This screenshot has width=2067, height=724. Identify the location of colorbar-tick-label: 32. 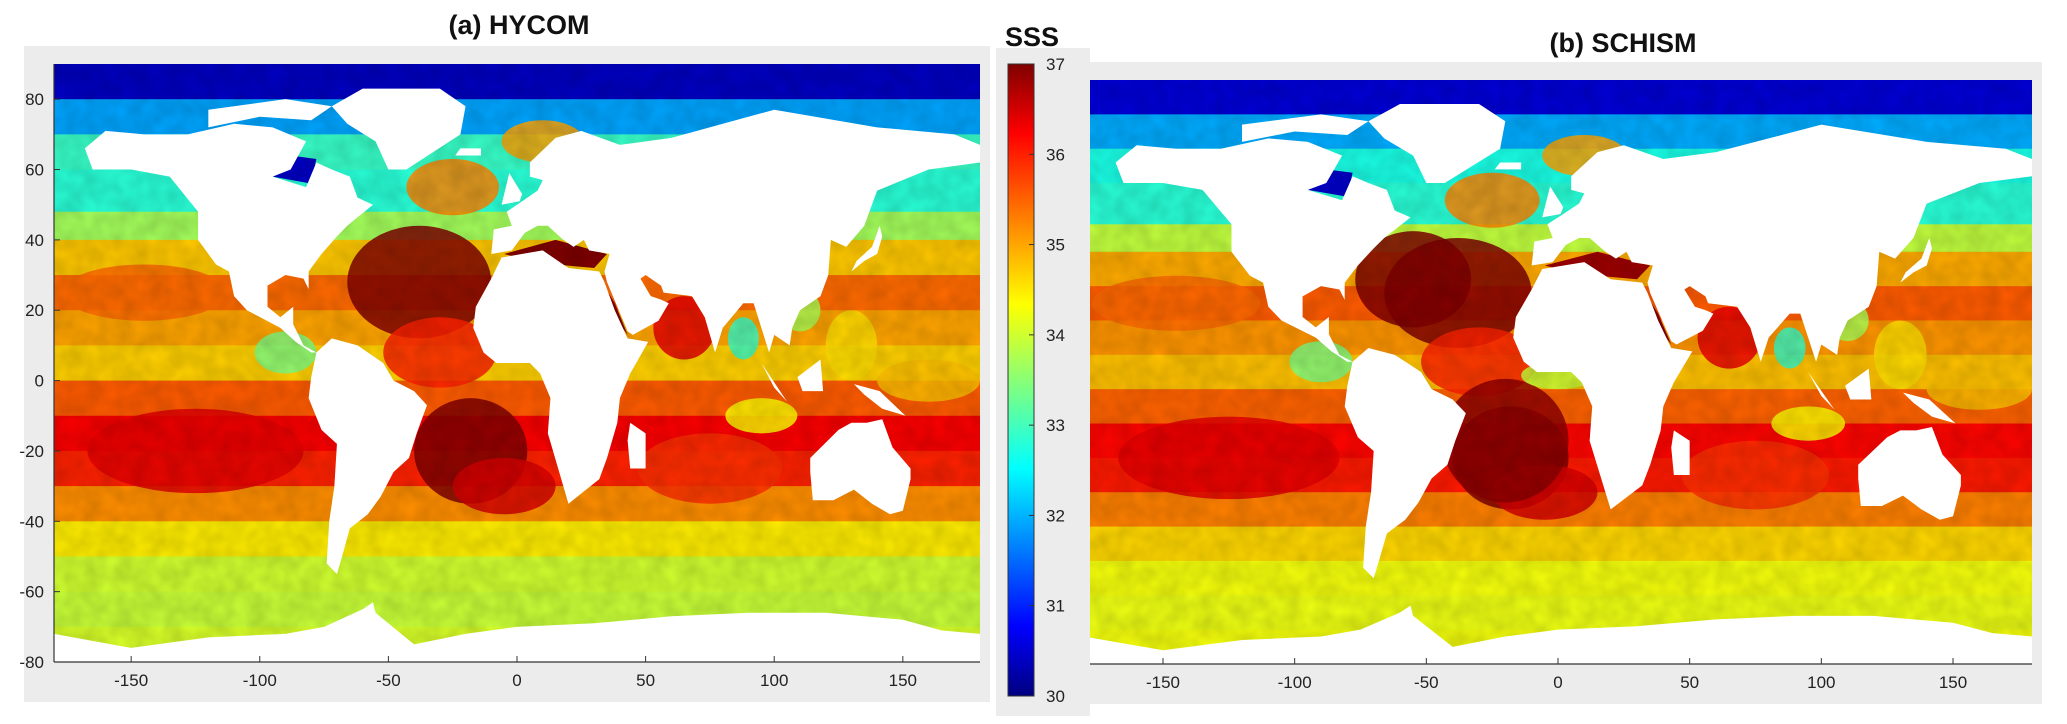
(1055, 515).